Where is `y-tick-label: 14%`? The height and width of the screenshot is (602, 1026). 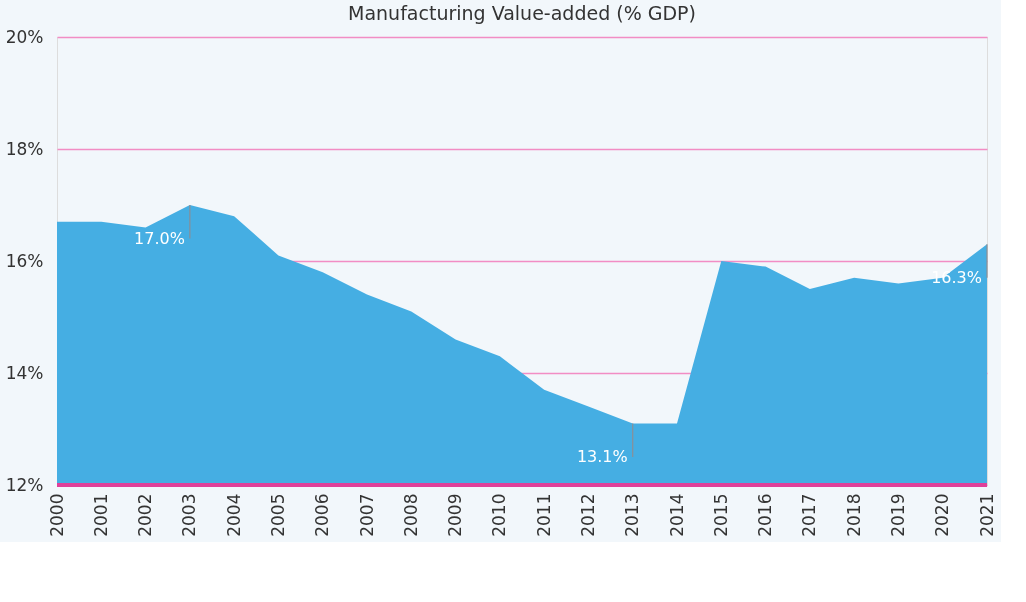 y-tick-label: 14% is located at coordinates (24, 372).